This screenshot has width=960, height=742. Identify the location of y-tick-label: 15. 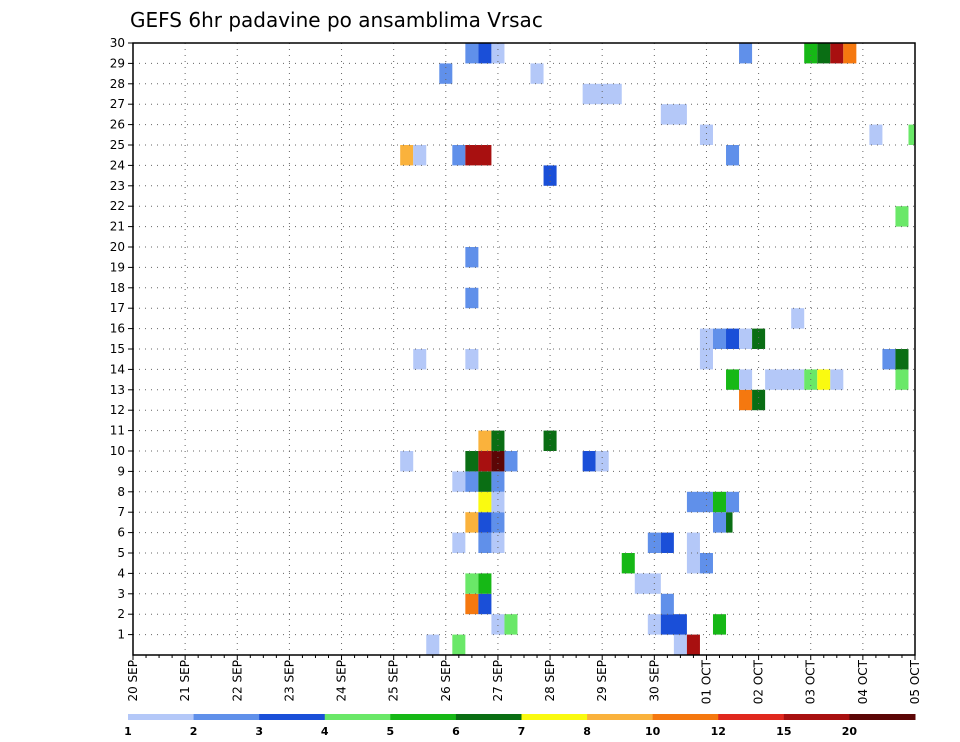
(117, 349).